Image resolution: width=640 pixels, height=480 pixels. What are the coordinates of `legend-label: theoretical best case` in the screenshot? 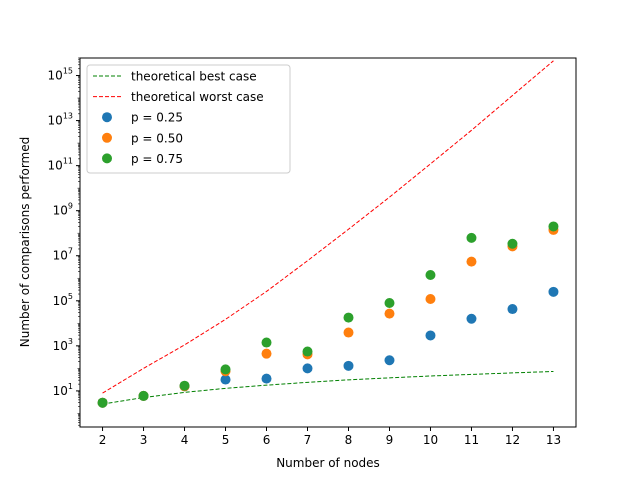 It's located at (194, 77).